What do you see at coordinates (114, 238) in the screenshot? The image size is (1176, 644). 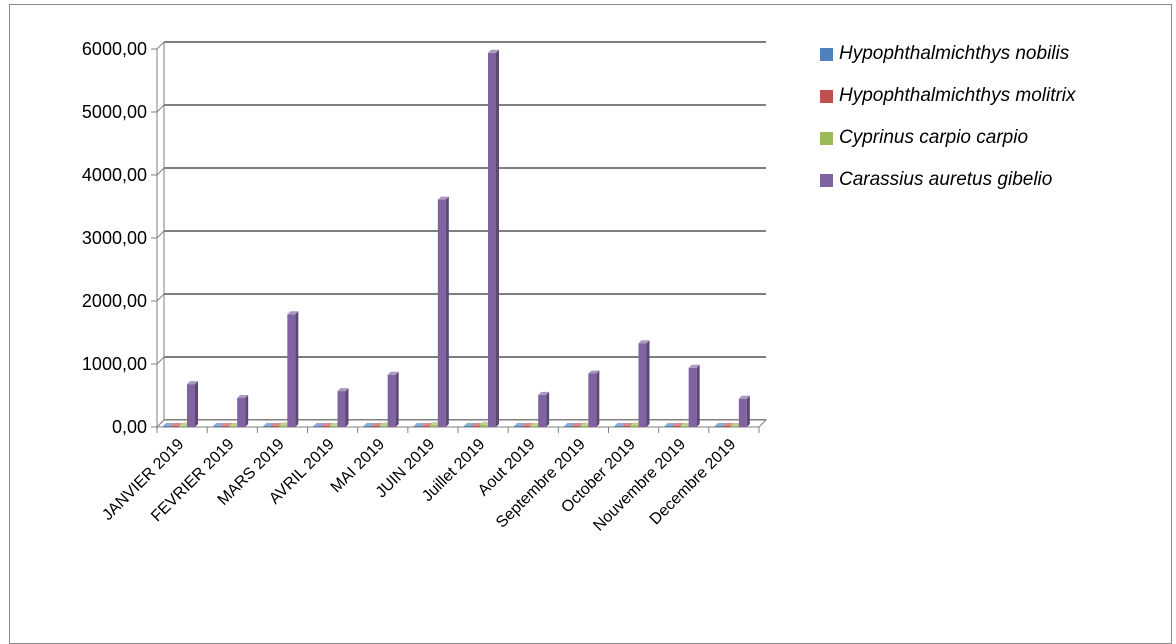 I see `y-tick-label: 3000,00` at bounding box center [114, 238].